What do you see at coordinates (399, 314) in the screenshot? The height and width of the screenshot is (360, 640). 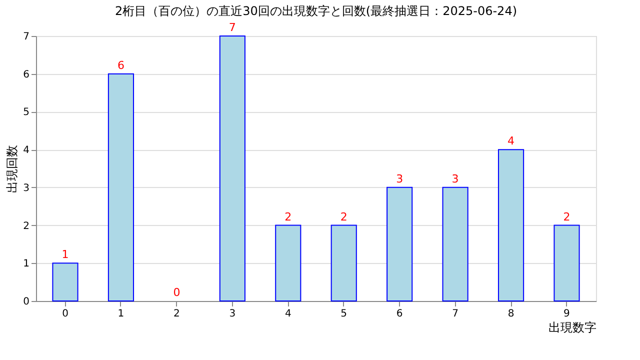 I see `x-tick-label: 6` at bounding box center [399, 314].